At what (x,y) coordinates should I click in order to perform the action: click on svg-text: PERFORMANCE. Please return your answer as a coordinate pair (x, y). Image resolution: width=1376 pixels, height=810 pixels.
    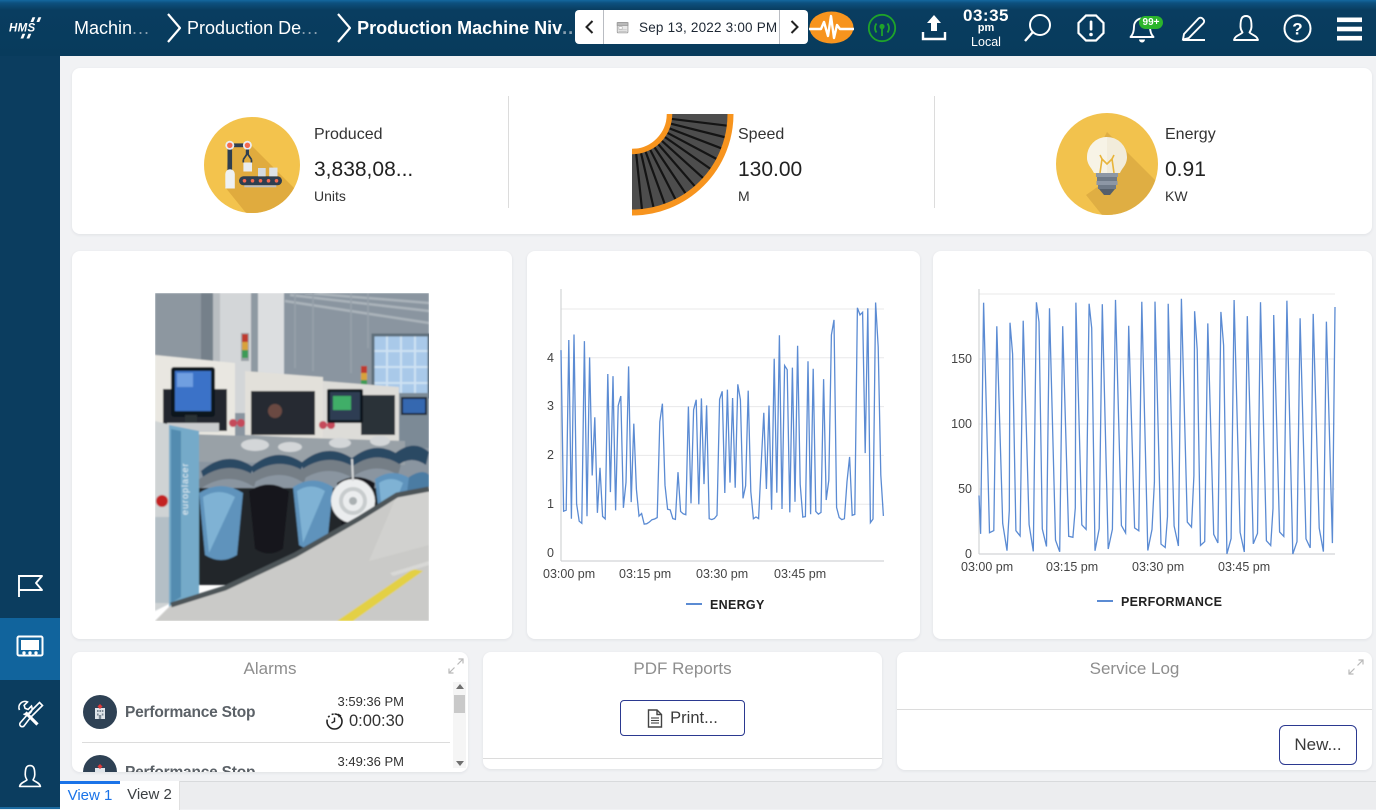
    Looking at the image, I should click on (1171, 602).